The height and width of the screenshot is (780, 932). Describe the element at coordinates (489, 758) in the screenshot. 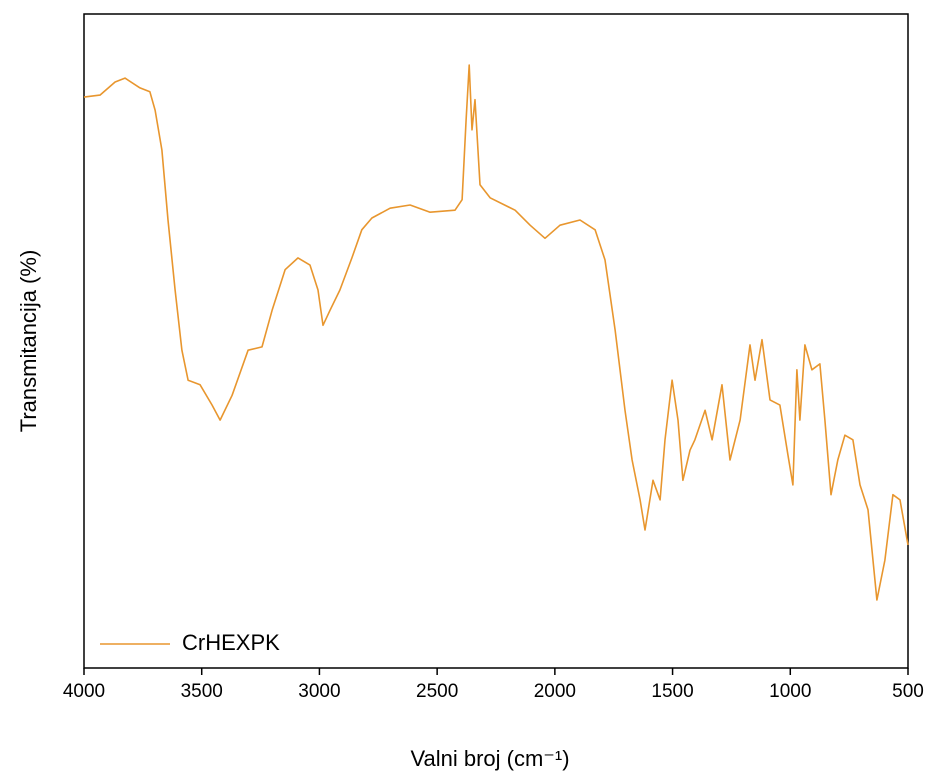

I see `x-axis-label: Valni broj (cm⁻¹)` at that location.